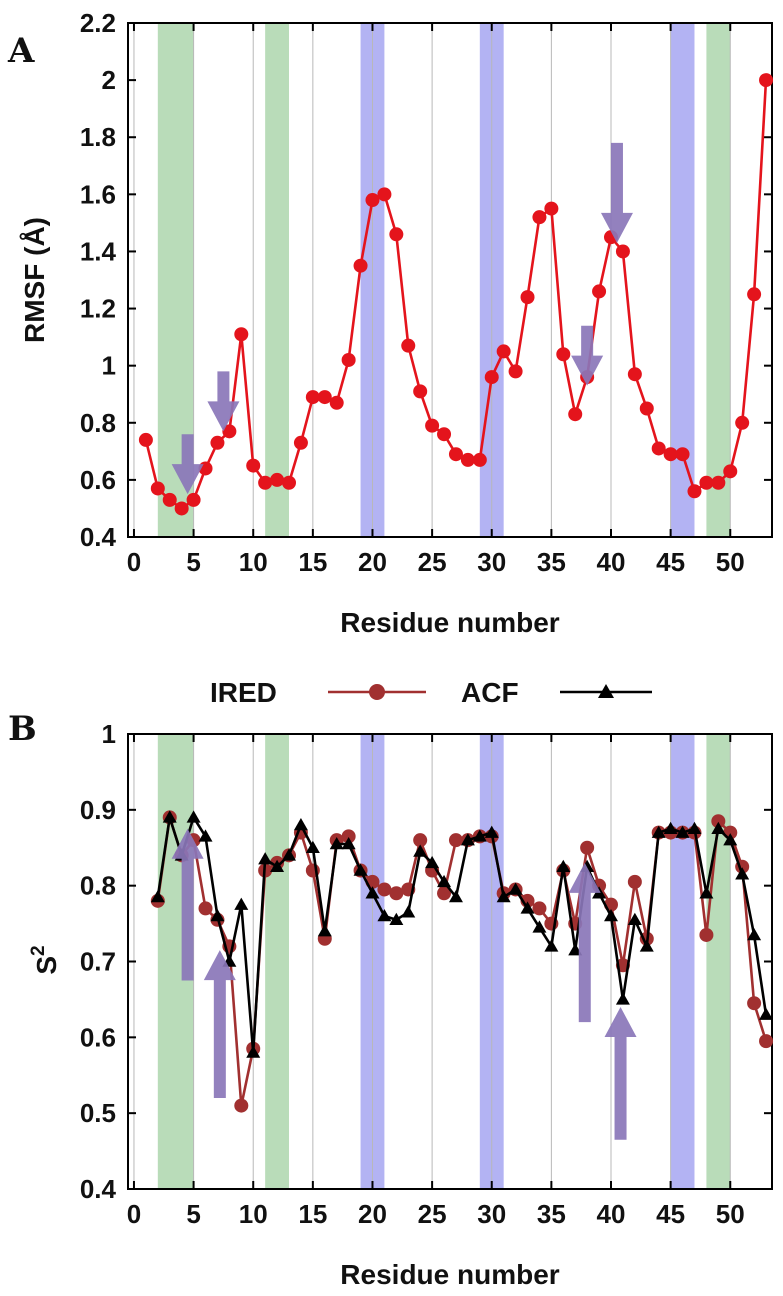 The image size is (783, 1296). I want to click on y-tick-label: 0.9, so click(98, 810).